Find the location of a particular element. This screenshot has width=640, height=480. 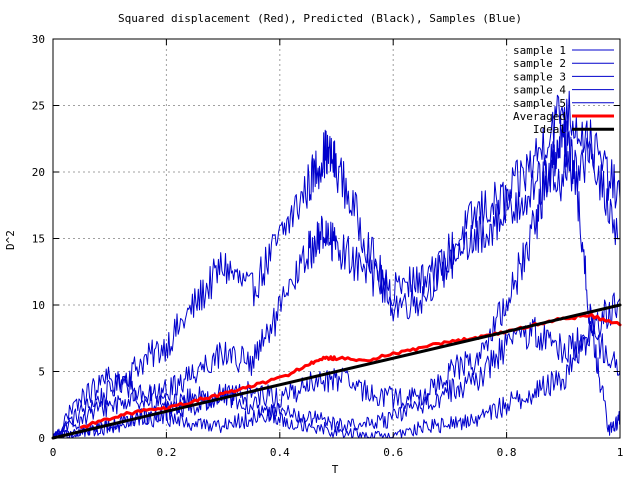

legend-label: Ideal is located at coordinates (549, 129).